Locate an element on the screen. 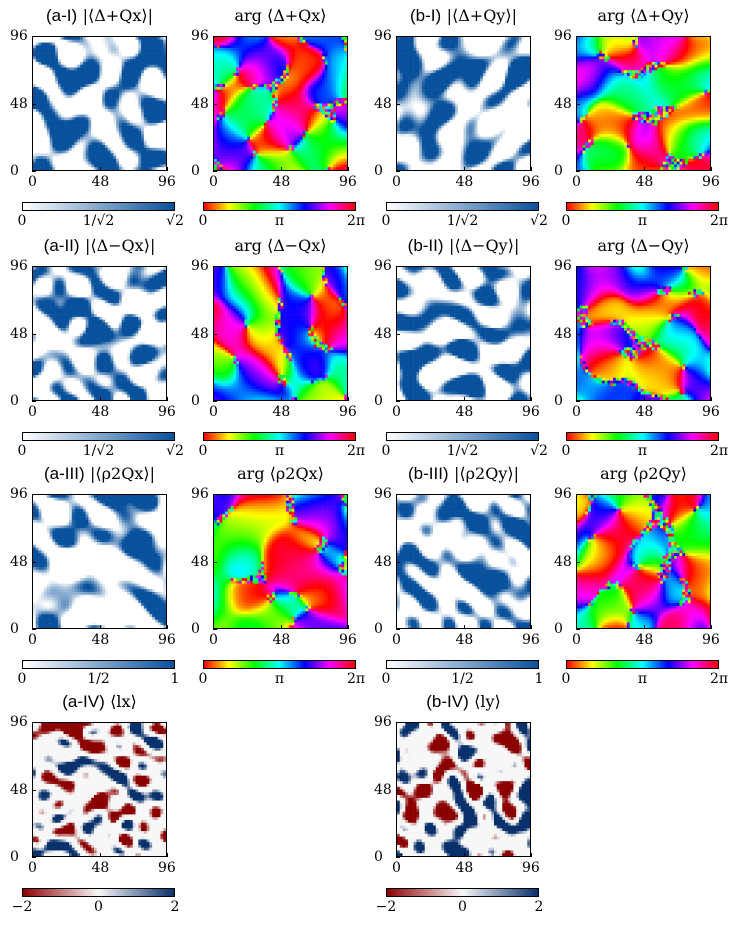 The width and height of the screenshot is (739, 926). panel-title: arg ⟨Δ−Qy⟩ is located at coordinates (643, 246).